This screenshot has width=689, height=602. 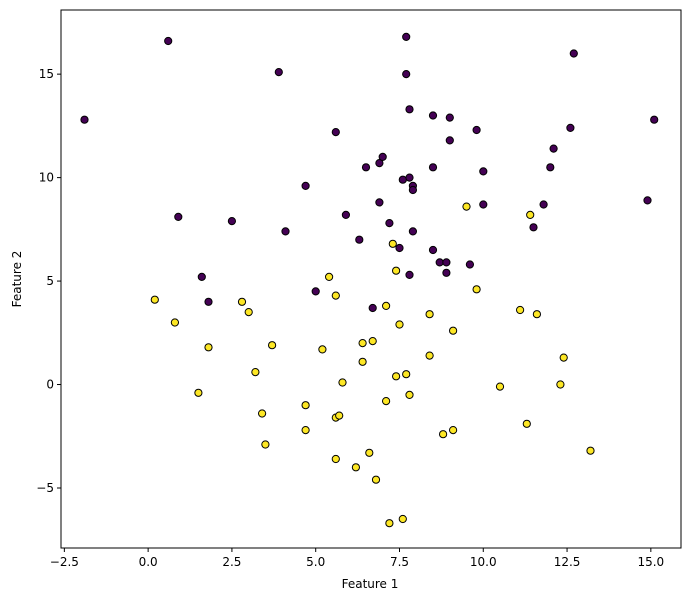 I want to click on x-tick-label: 10.0, so click(x=483, y=562).